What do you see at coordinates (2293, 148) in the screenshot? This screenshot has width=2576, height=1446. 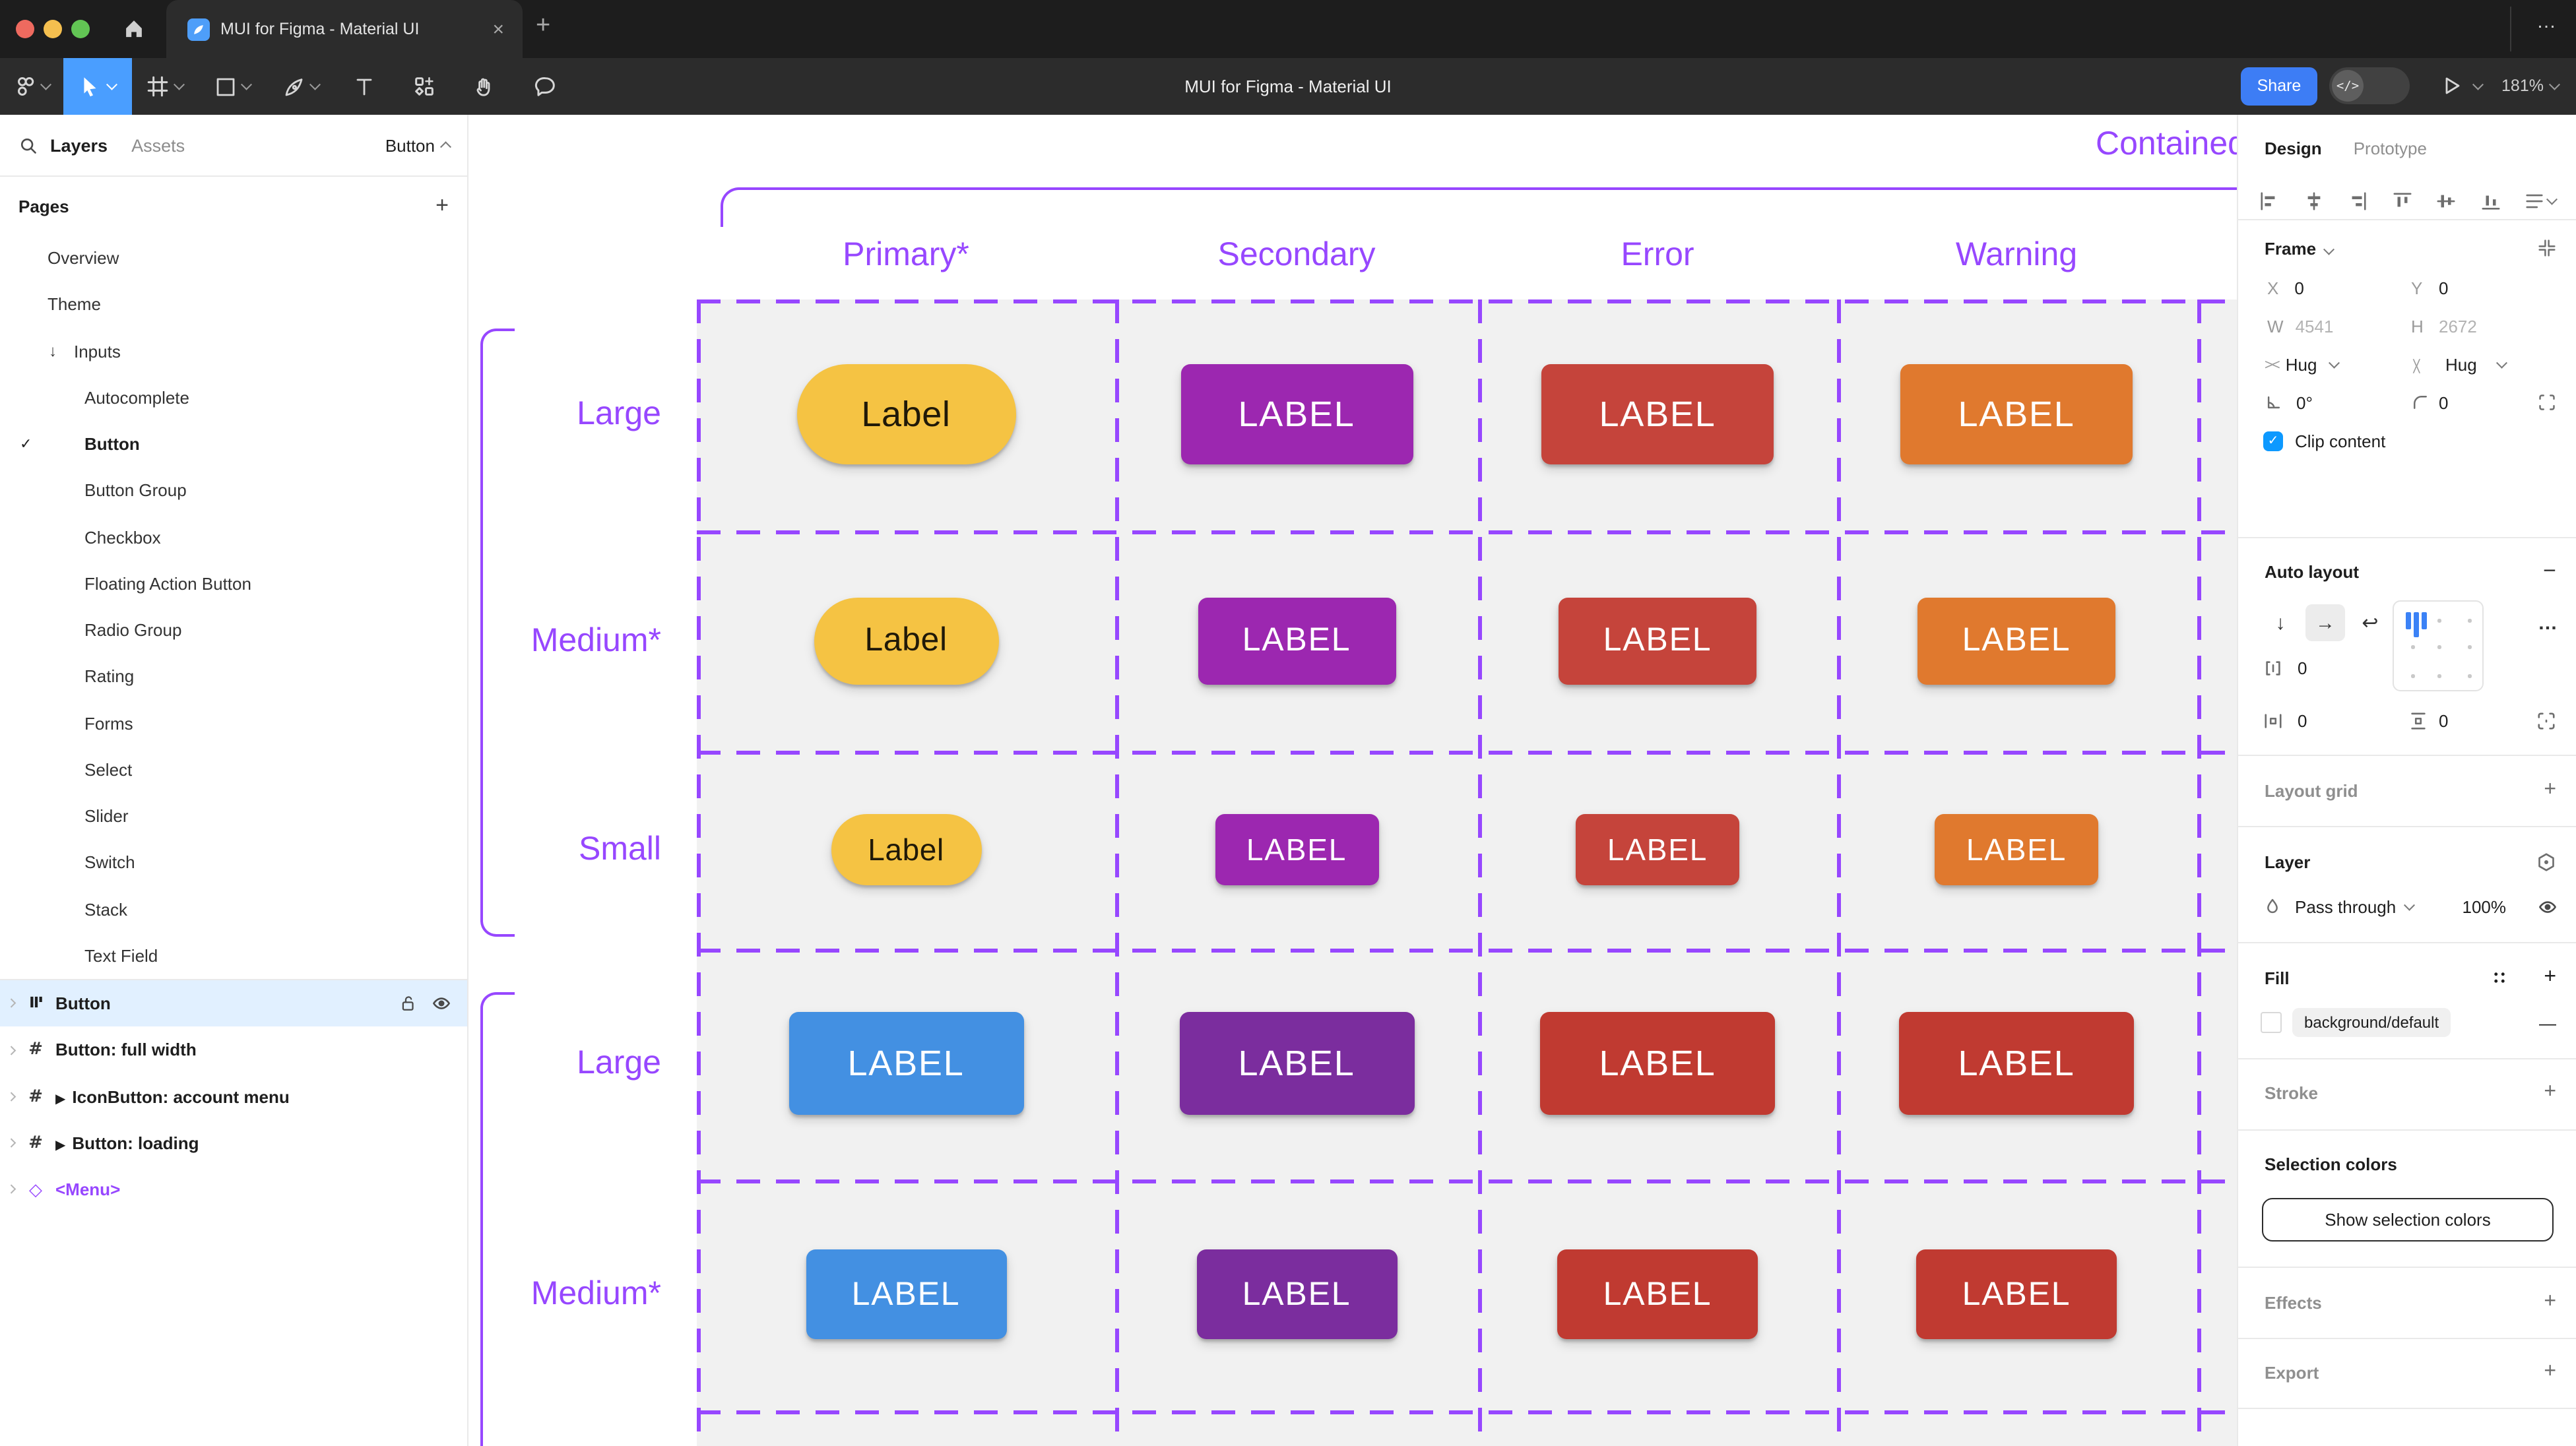 I see `tab-design: Design` at bounding box center [2293, 148].